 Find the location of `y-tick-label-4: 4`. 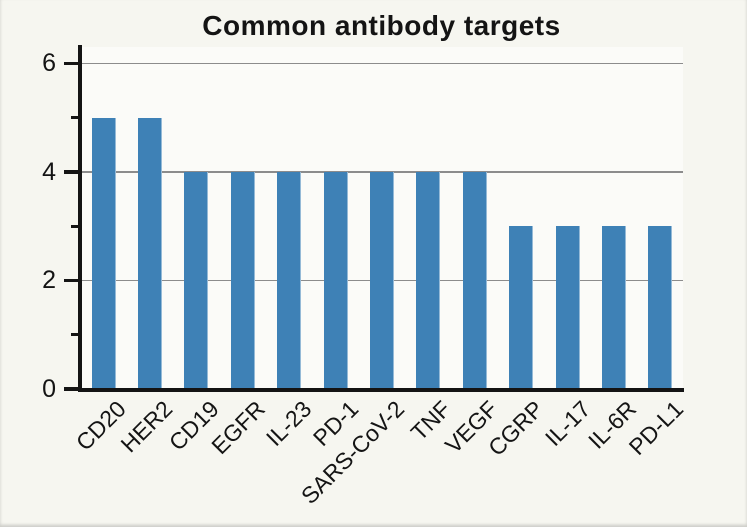

y-tick-label-4: 4 is located at coordinates (49, 171).